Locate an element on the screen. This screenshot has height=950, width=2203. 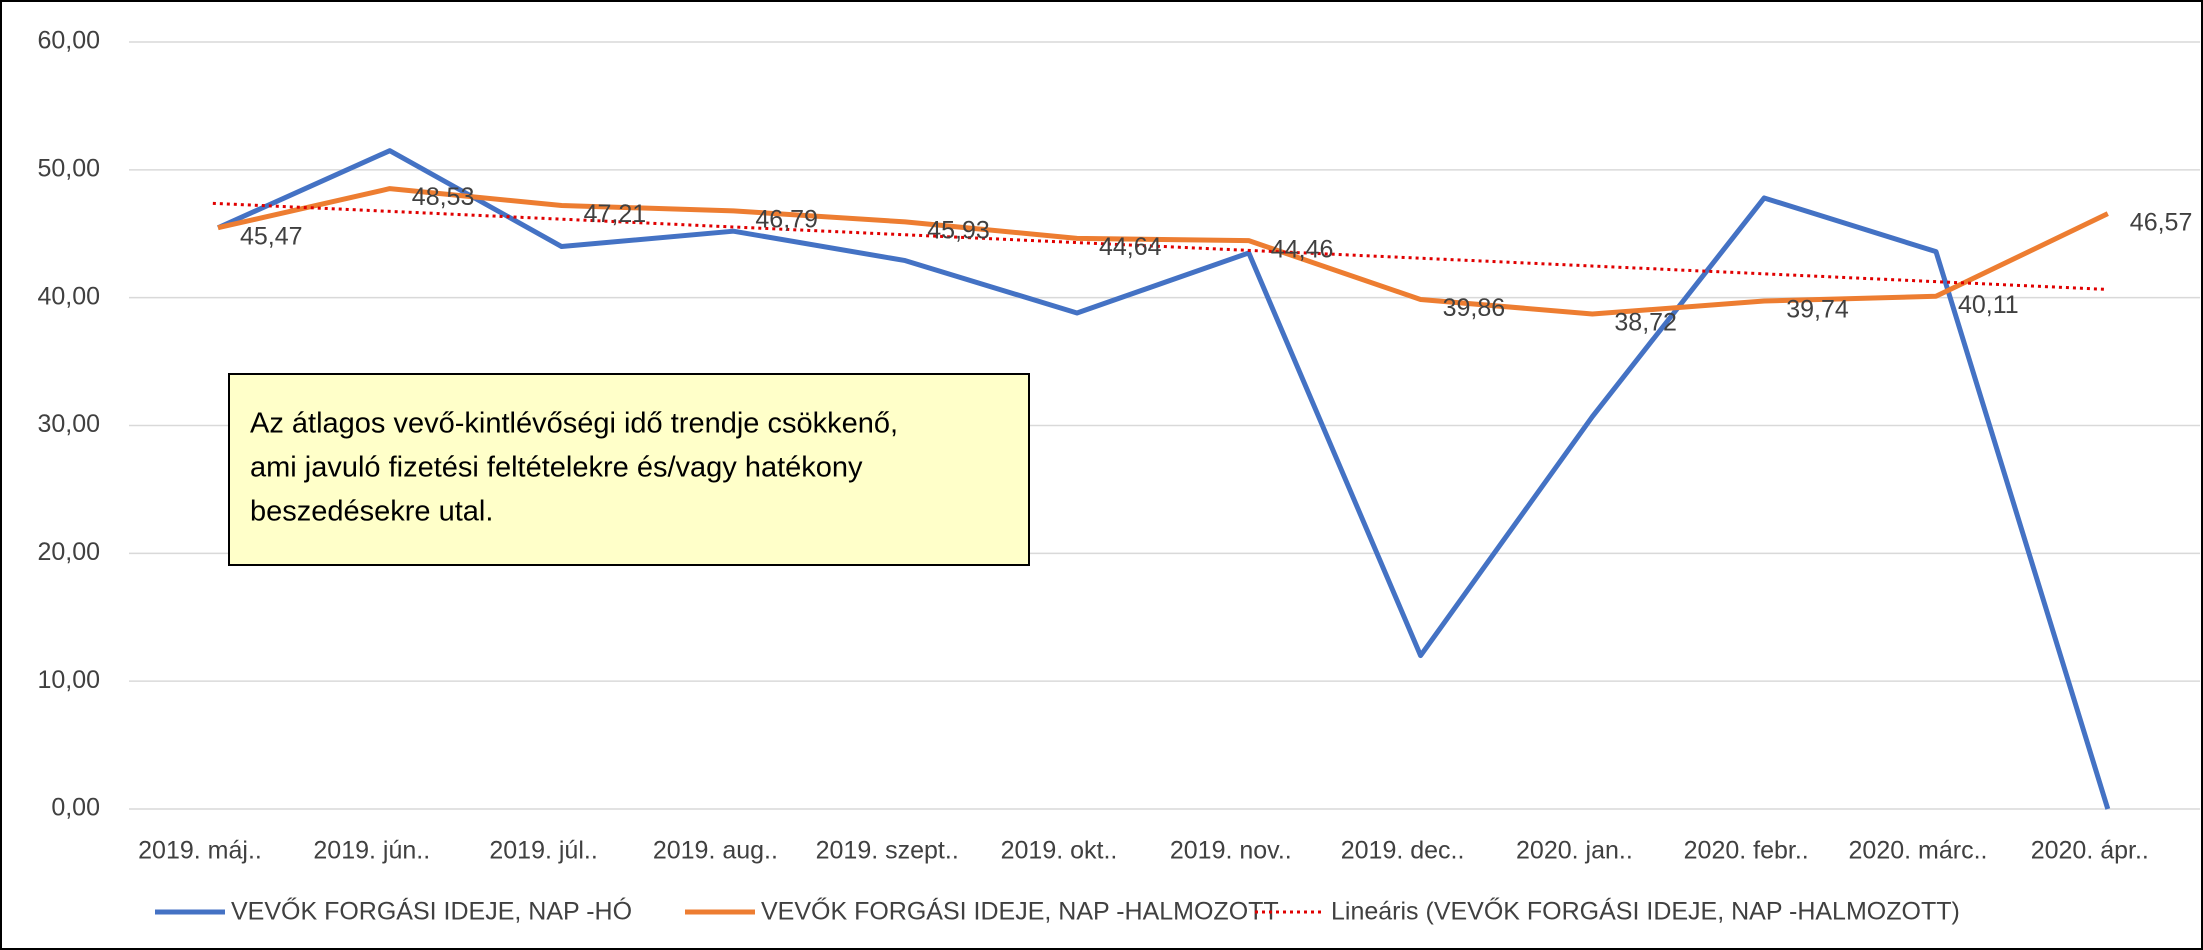
data-label: 44,64 is located at coordinates (1130, 247).